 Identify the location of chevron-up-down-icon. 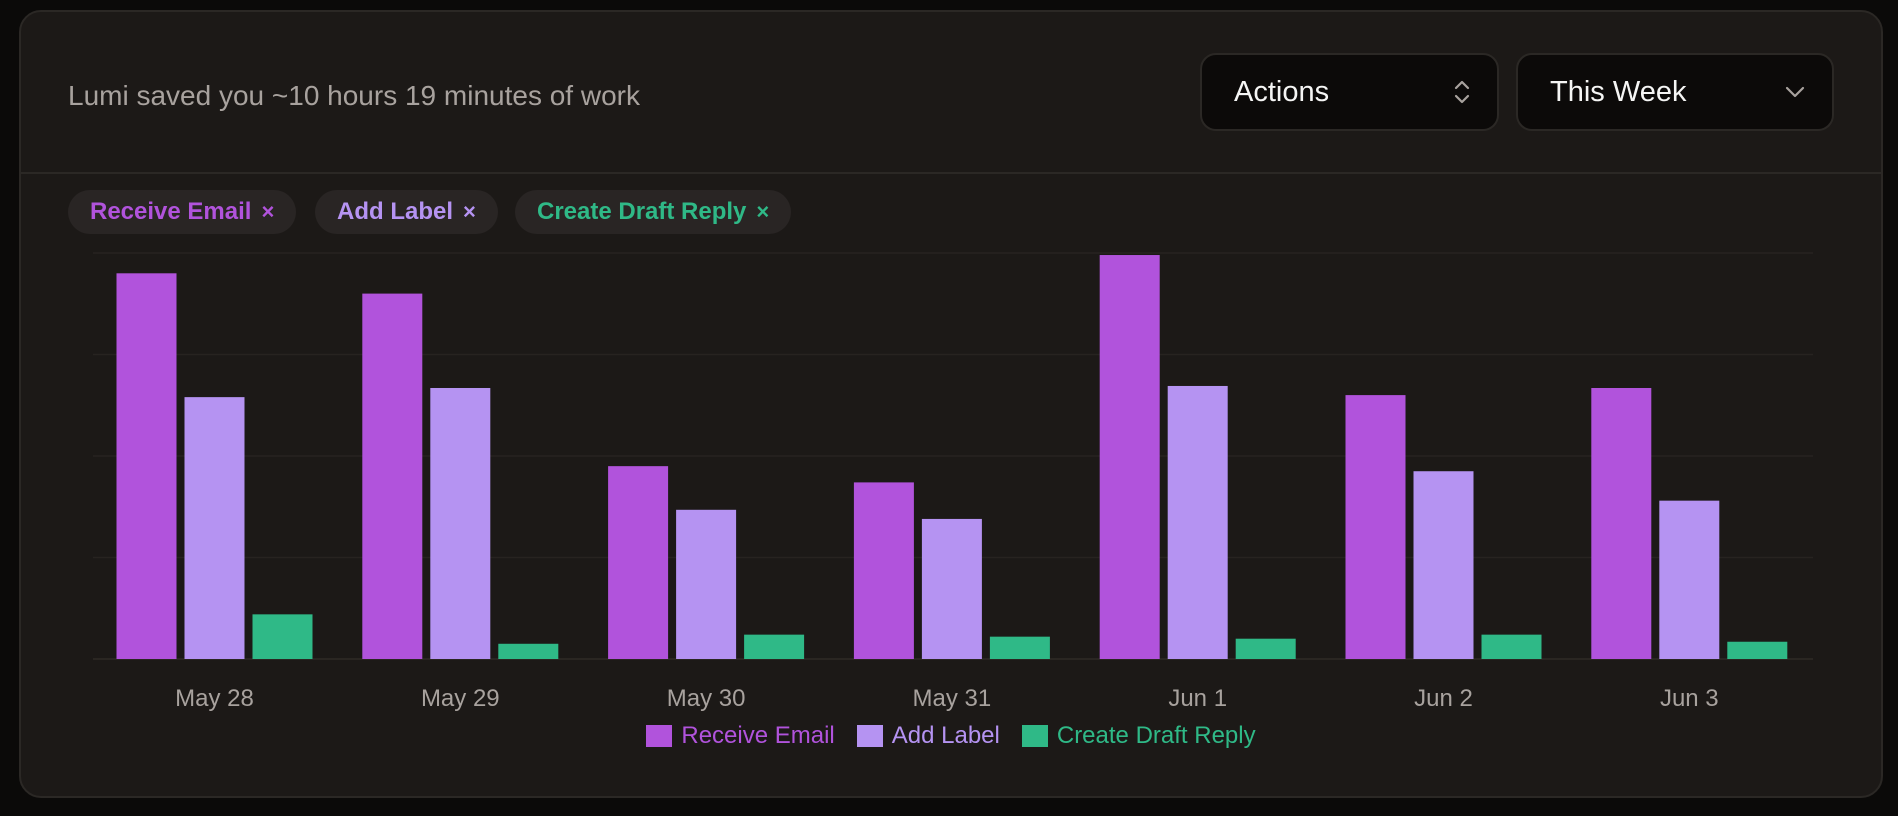
(1462, 92).